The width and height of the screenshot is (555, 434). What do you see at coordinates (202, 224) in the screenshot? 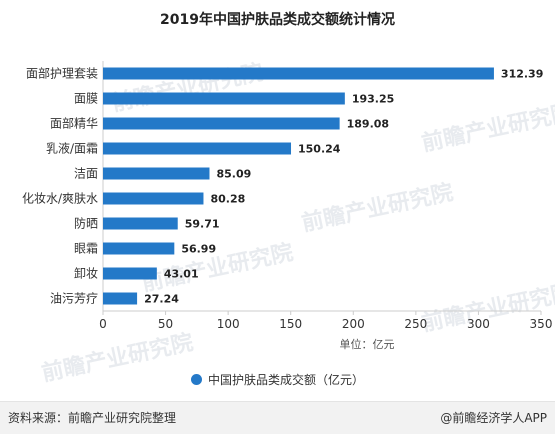
I see `data-label: 59.71` at bounding box center [202, 224].